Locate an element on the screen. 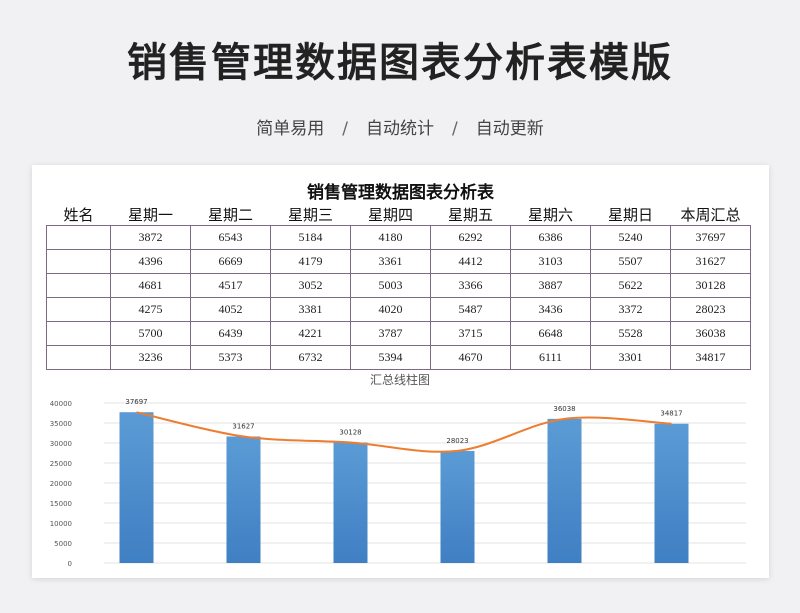  table-row: 4275 4052 3381 4020 5487 3436 3372 28023 is located at coordinates (398, 309).